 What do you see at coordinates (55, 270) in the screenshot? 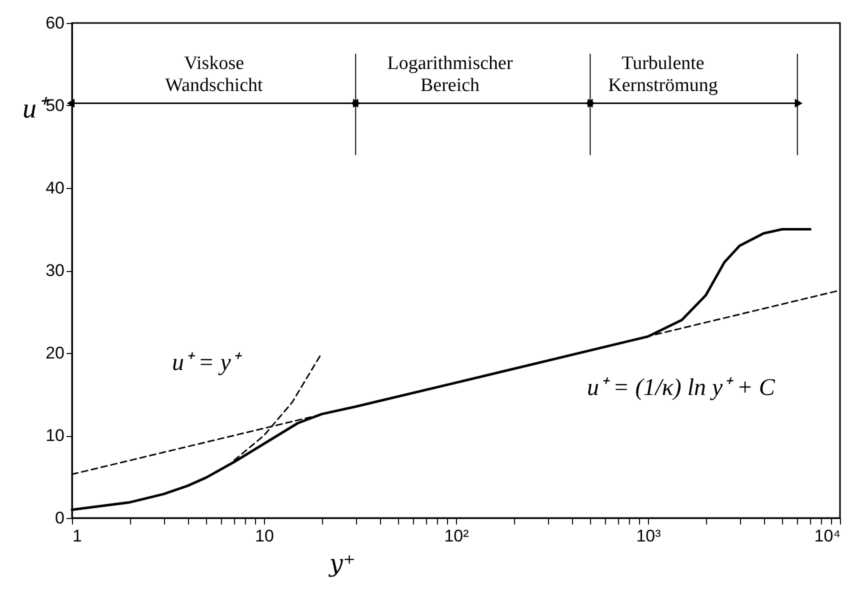
I see `y-tick-label: 30` at bounding box center [55, 270].